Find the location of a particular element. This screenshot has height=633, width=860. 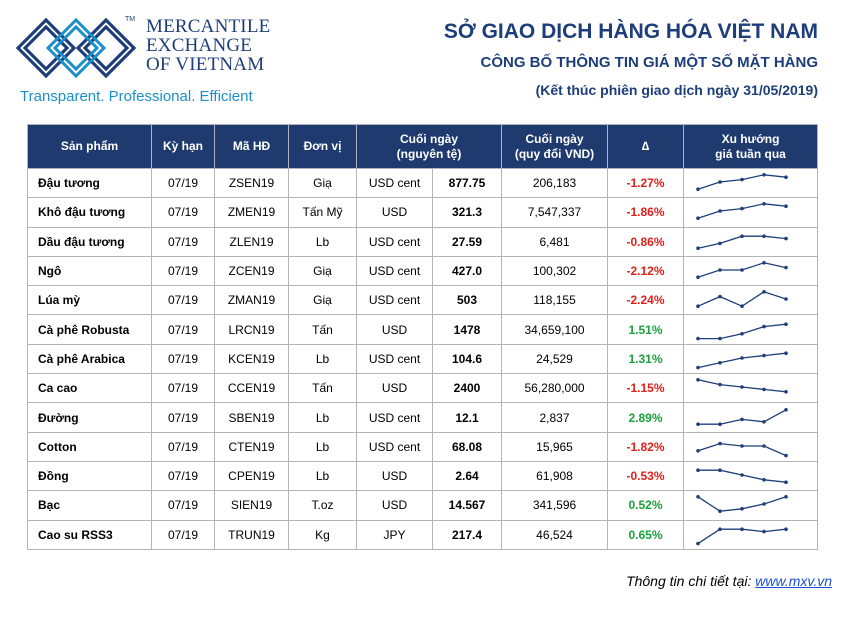

contract-code-cell: SIEN19 is located at coordinates (251, 505).